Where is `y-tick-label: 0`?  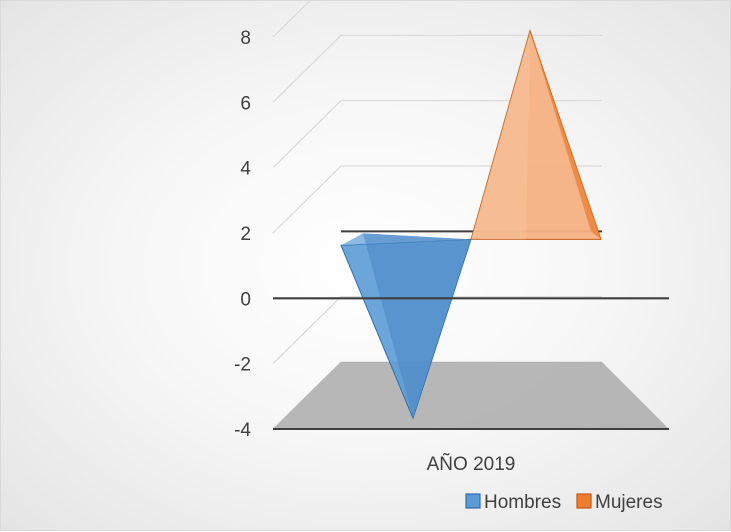
y-tick-label: 0 is located at coordinates (245, 299).